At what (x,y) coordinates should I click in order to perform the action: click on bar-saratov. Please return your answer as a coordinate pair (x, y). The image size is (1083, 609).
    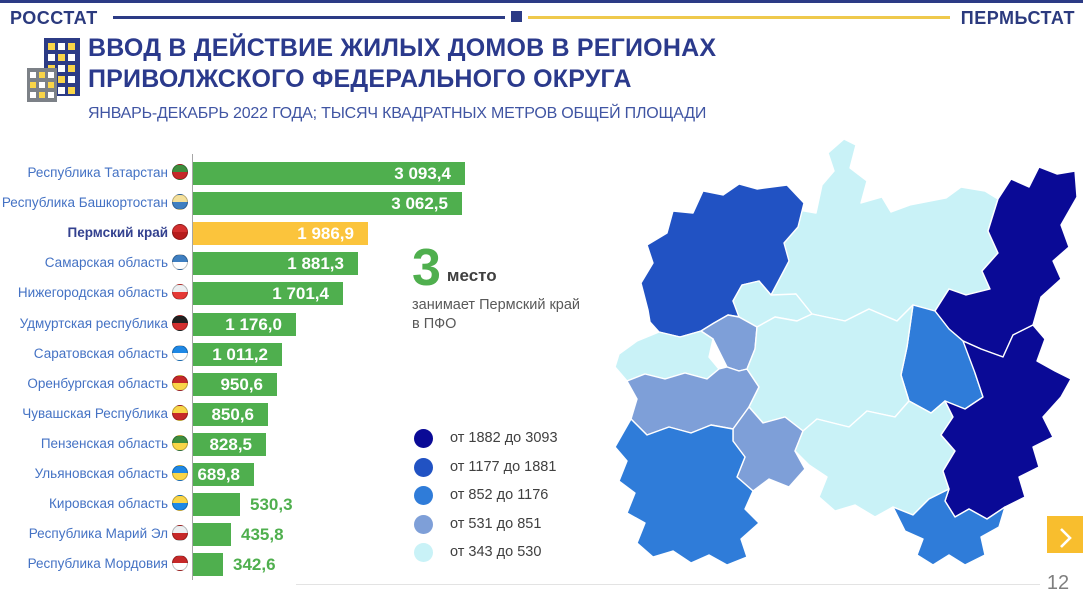
    Looking at the image, I should click on (237, 354).